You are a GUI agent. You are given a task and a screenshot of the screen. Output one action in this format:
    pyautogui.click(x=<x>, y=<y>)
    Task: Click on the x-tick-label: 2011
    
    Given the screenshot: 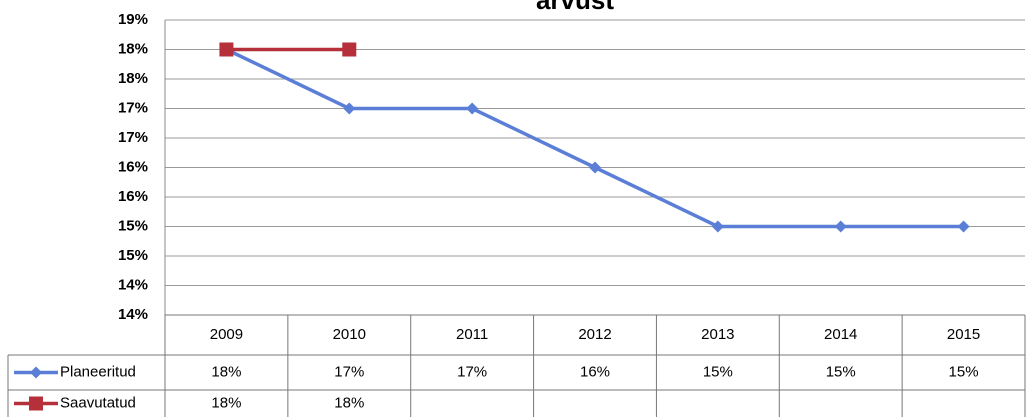 What is the action you would take?
    pyautogui.click(x=472, y=334)
    